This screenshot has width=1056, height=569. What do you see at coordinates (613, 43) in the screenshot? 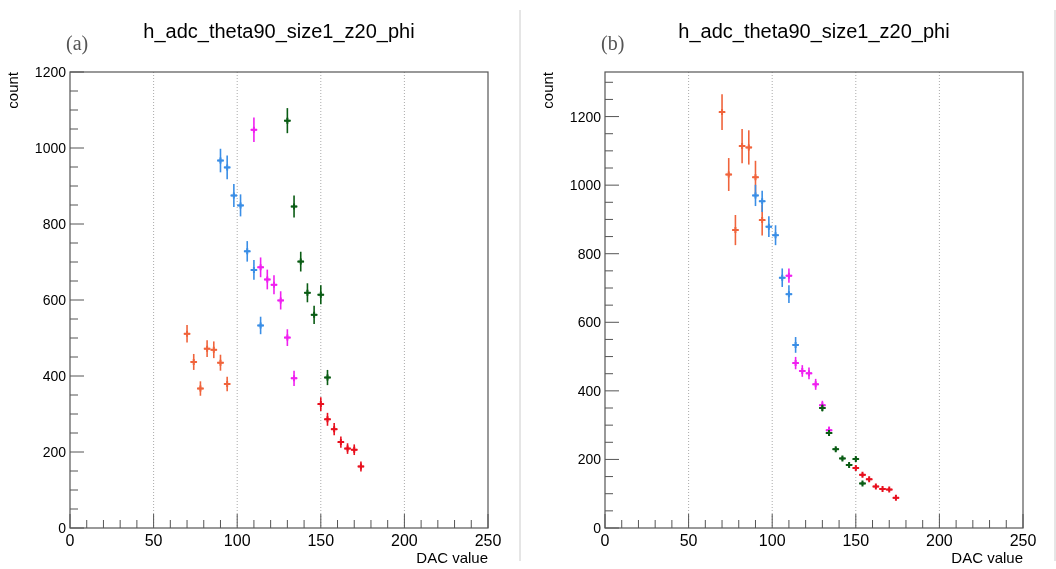
I see `text: (b)` at bounding box center [613, 43].